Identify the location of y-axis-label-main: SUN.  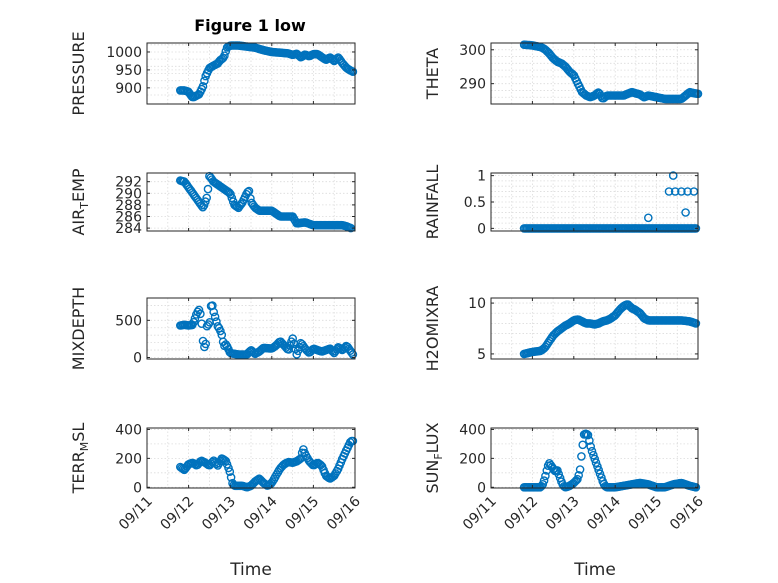
(432, 477).